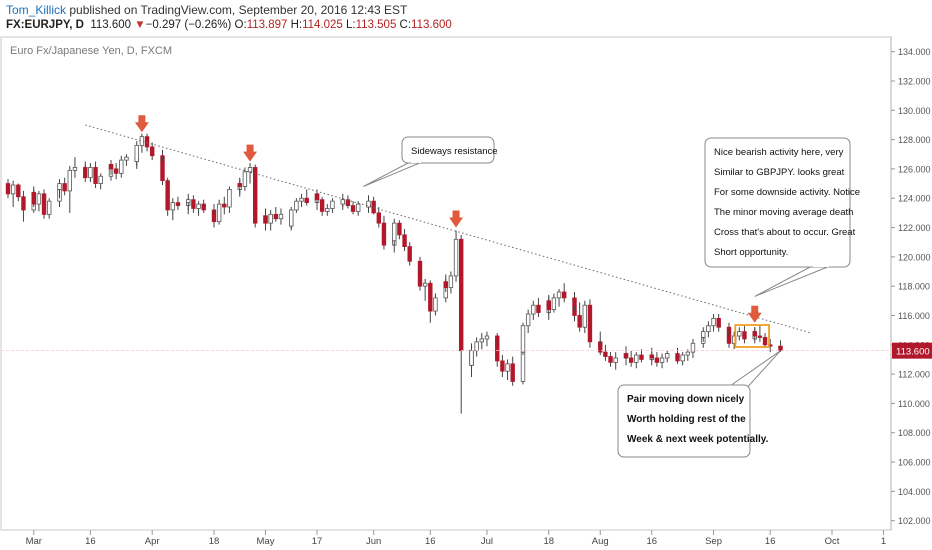  I want to click on y-tick-label: 118.000, so click(914, 287).